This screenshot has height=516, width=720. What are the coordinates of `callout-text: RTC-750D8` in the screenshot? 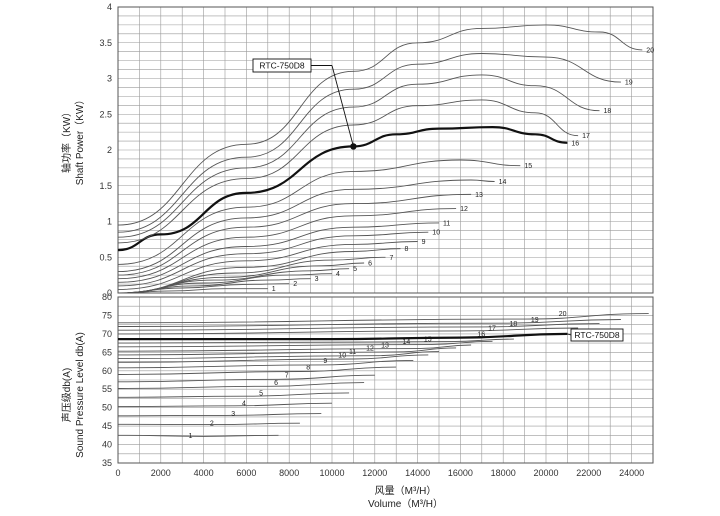 It's located at (596, 335).